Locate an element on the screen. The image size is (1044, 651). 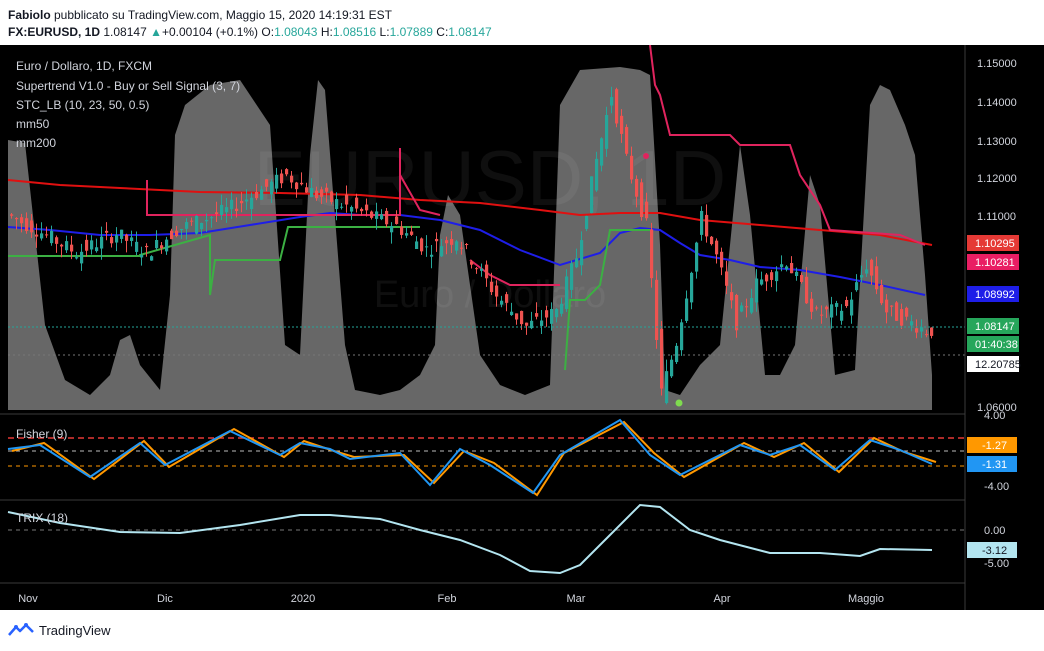
tradingview-logo-icon is located at coordinates (21, 630).